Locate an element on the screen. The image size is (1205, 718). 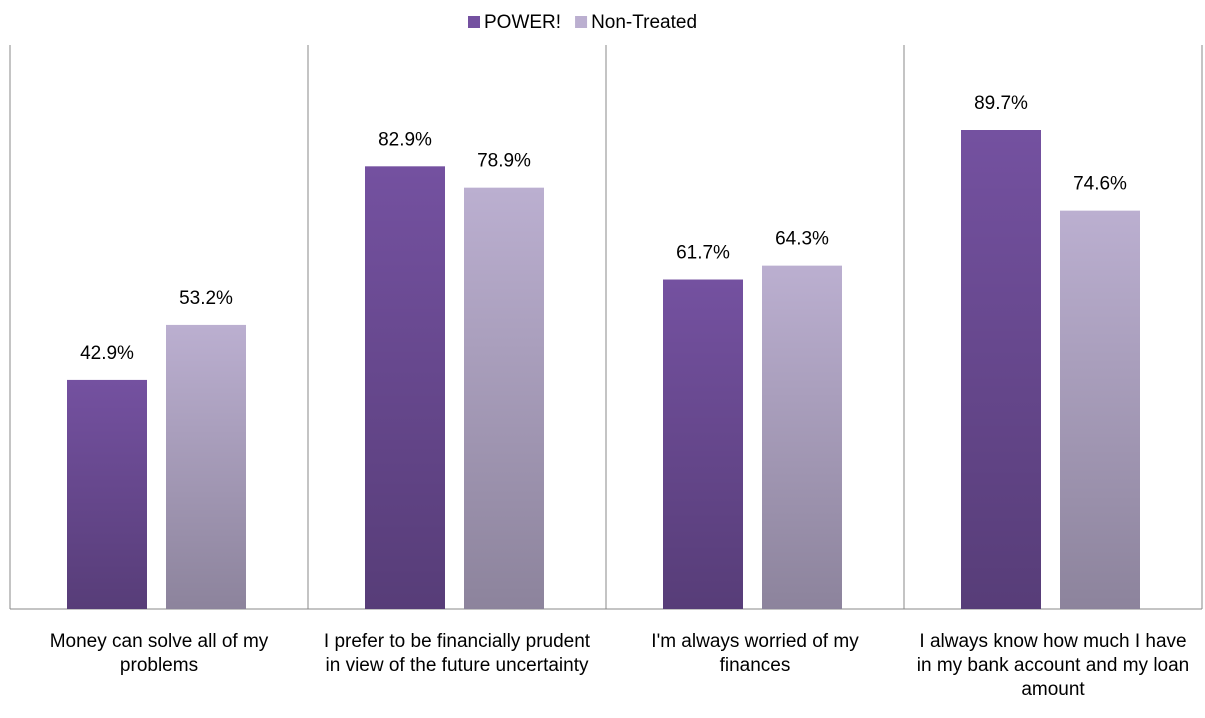
data-label: 82.9% is located at coordinates (405, 139).